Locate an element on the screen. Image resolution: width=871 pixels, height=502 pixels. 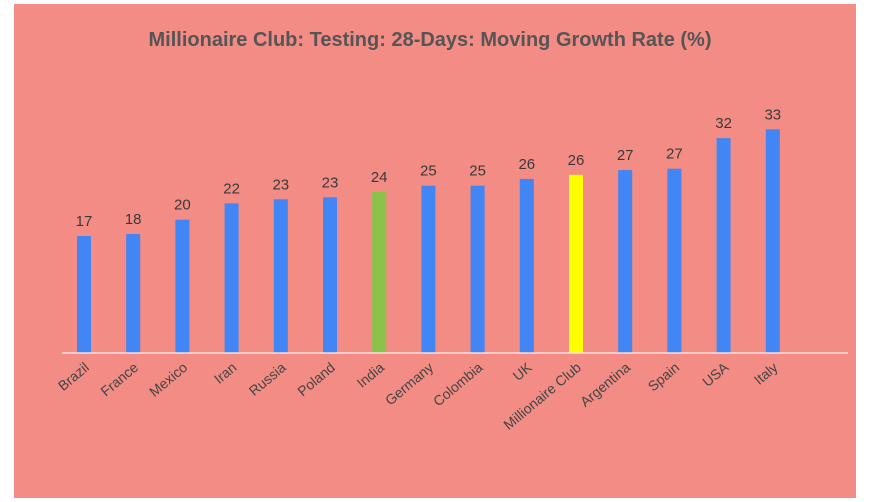
data-label: 20 is located at coordinates (182, 205).